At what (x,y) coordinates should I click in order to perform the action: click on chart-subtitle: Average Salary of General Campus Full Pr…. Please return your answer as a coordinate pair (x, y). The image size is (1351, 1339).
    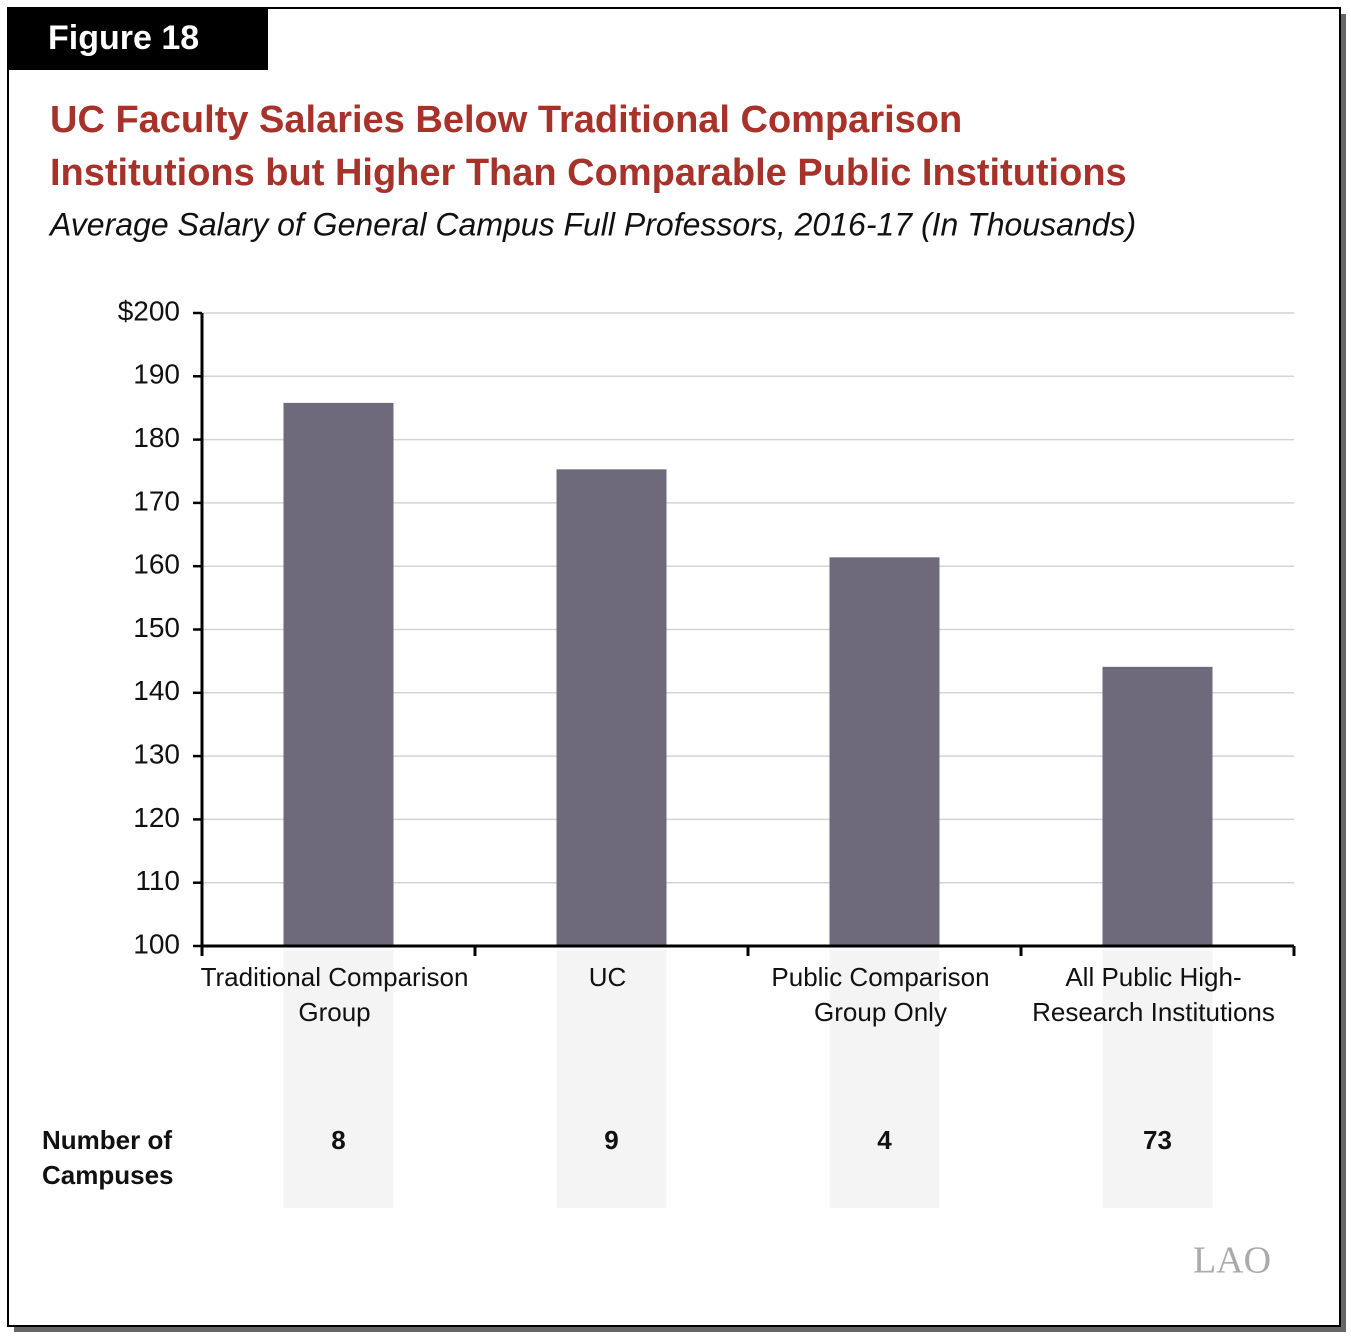
    Looking at the image, I should click on (592, 224).